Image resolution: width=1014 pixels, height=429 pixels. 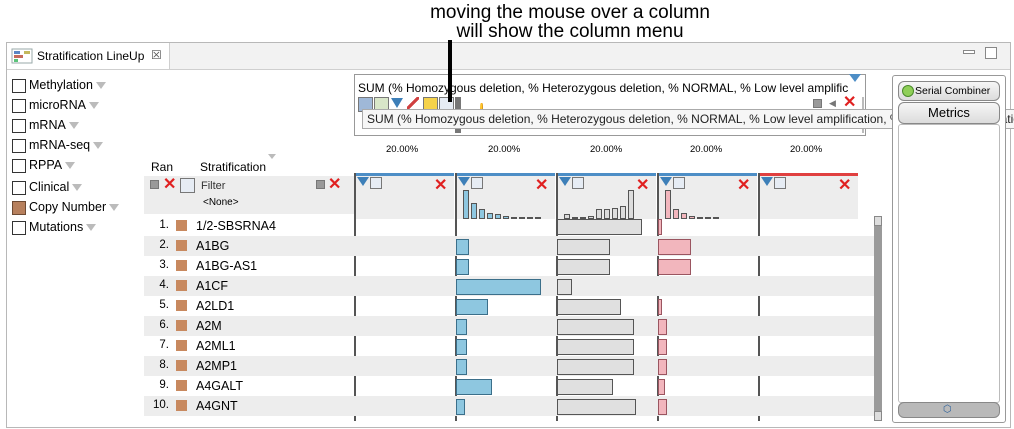 I want to click on remove-rank-icon: ✕, so click(x=170, y=184).